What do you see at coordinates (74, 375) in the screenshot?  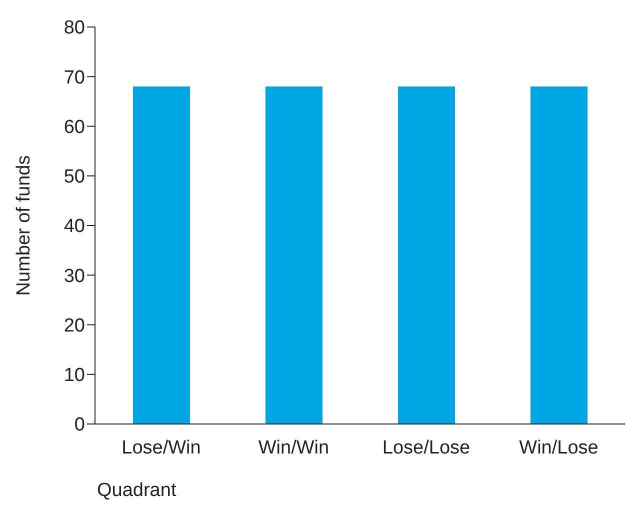 I see `y-tick-label: 10` at bounding box center [74, 375].